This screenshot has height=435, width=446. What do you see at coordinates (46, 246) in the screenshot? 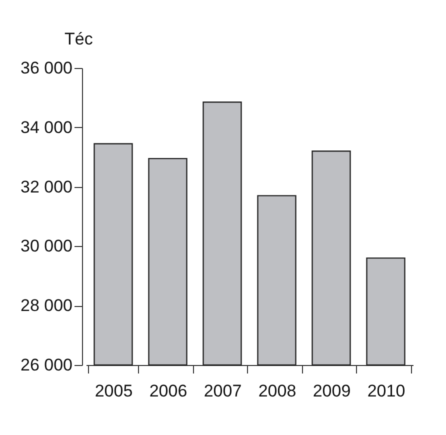
I see `y-tick-label: 30 000` at bounding box center [46, 246].